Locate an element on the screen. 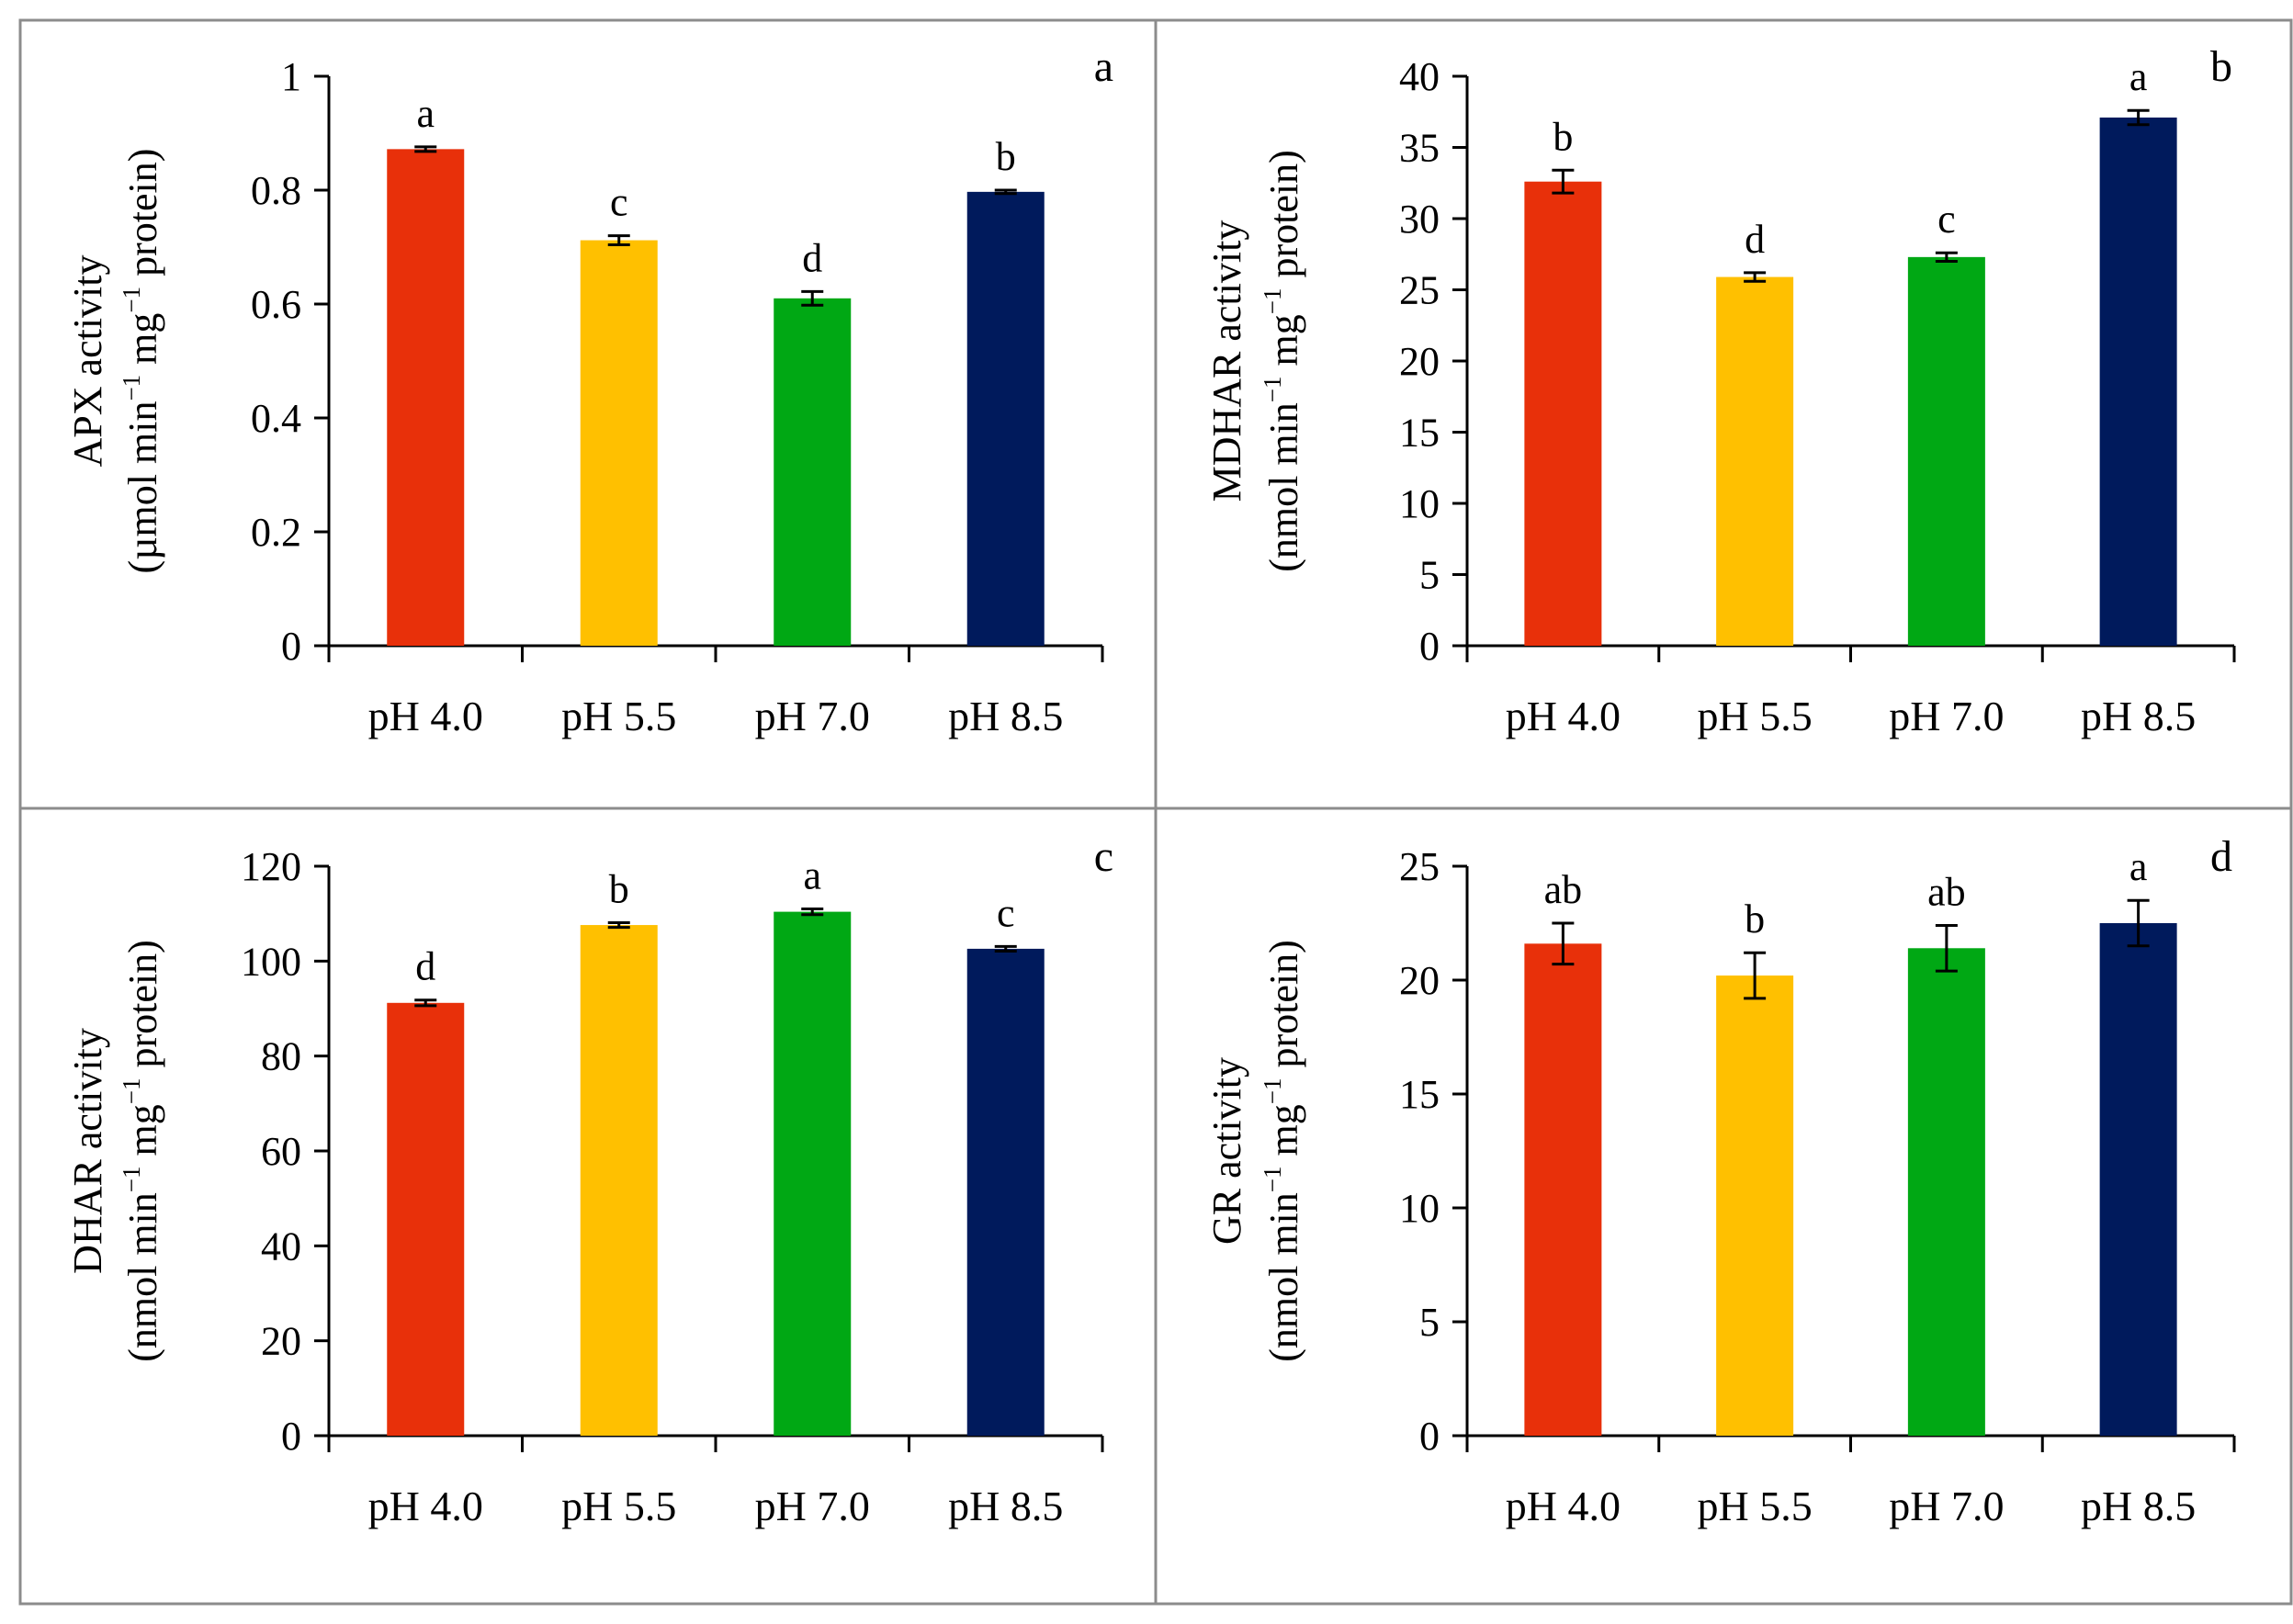  y-axis-title: GR activity is located at coordinates (1226, 1151).